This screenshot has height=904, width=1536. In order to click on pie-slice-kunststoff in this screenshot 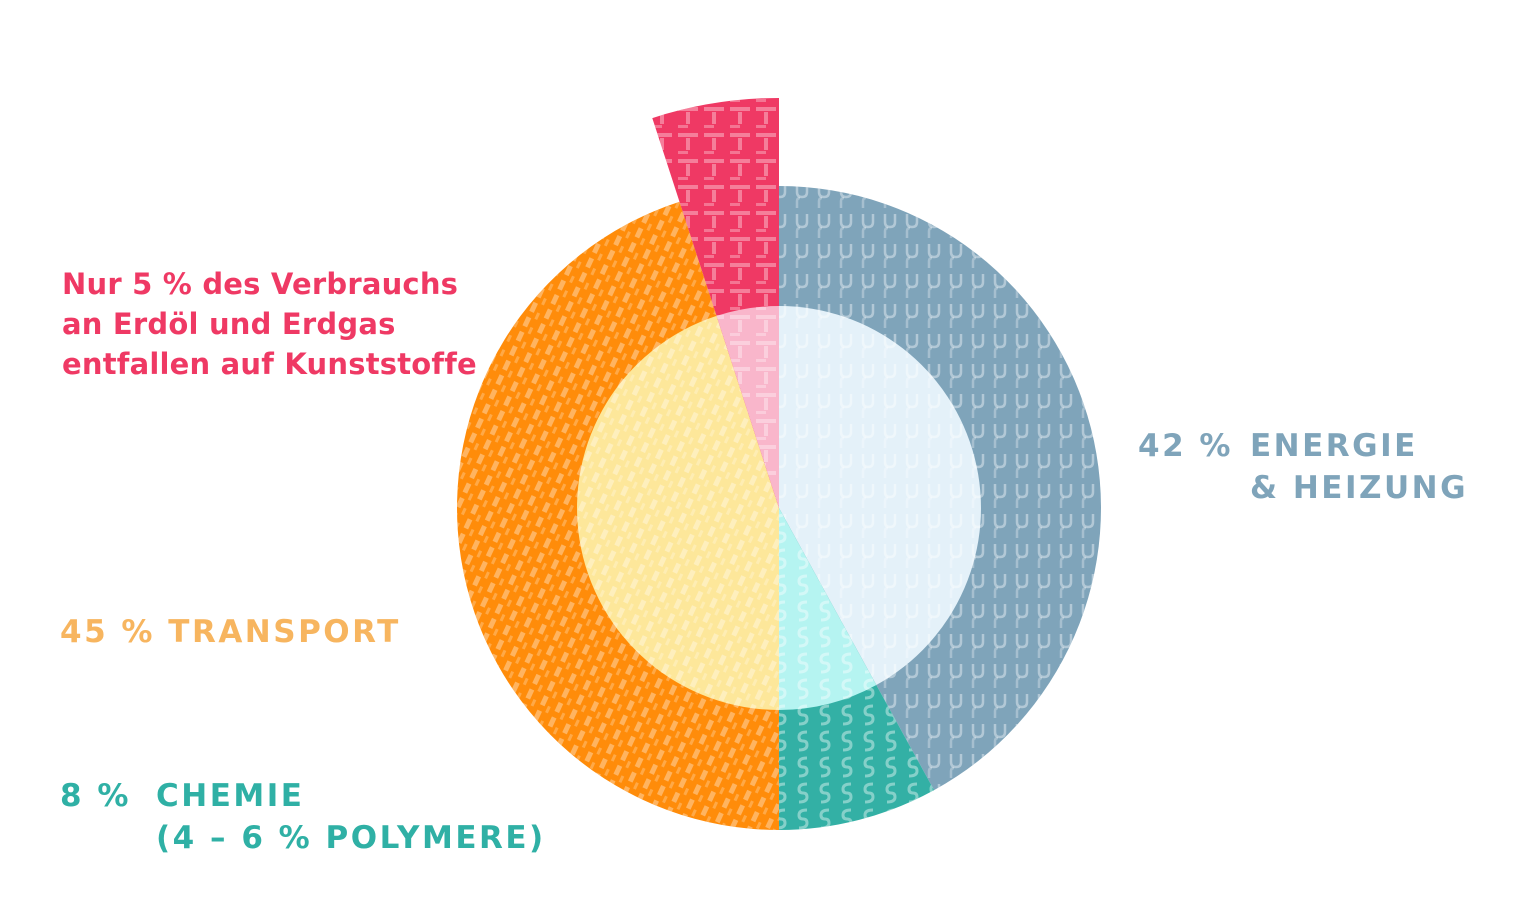, I will do `click(715, 303)`.